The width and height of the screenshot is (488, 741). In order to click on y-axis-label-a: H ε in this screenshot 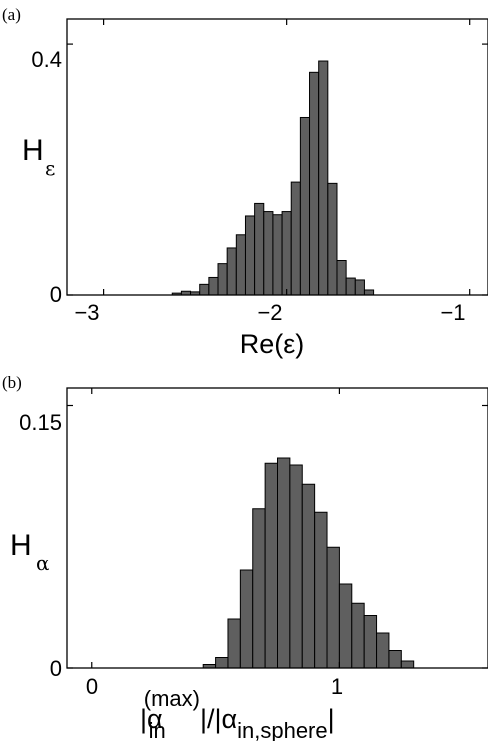, I will do `click(38, 157)`.